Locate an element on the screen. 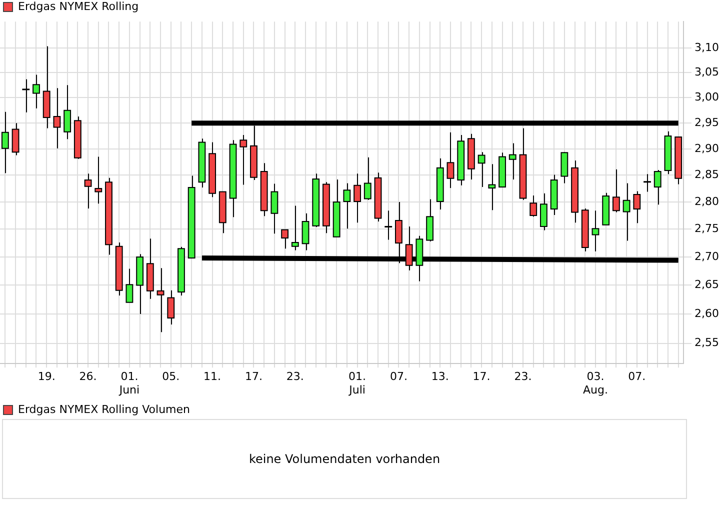  x-tick-label: 01. Juni is located at coordinates (129, 383).